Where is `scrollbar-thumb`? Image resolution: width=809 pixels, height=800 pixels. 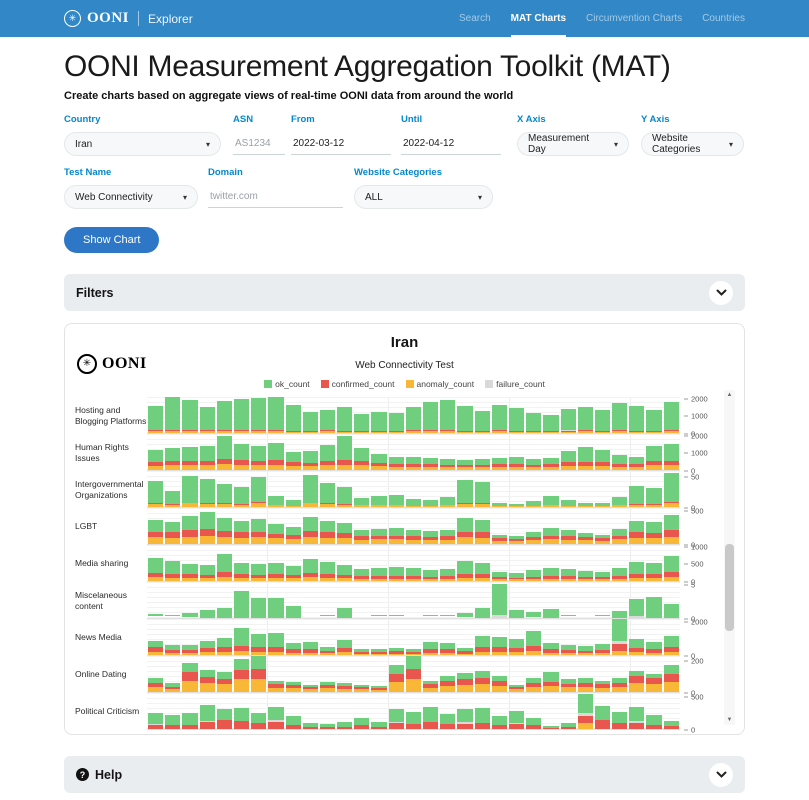
scrollbar-thumb is located at coordinates (729, 588).